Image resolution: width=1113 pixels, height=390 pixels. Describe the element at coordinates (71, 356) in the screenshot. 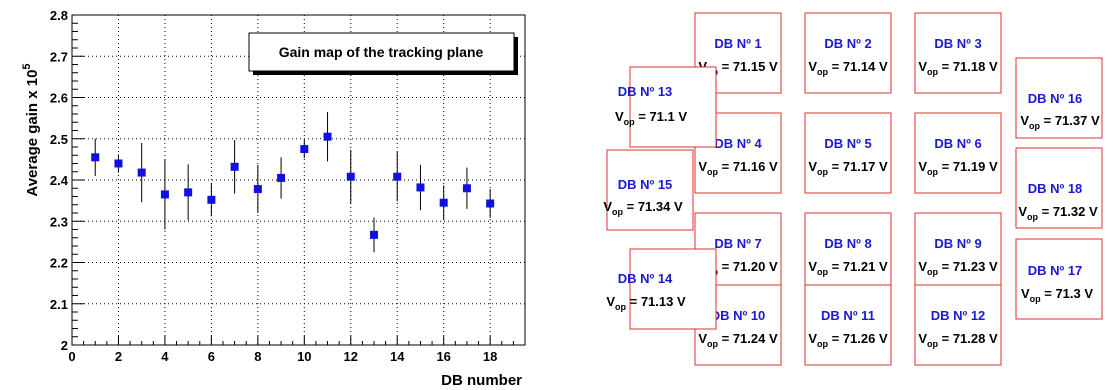

I see `x-tick-label: 0` at that location.